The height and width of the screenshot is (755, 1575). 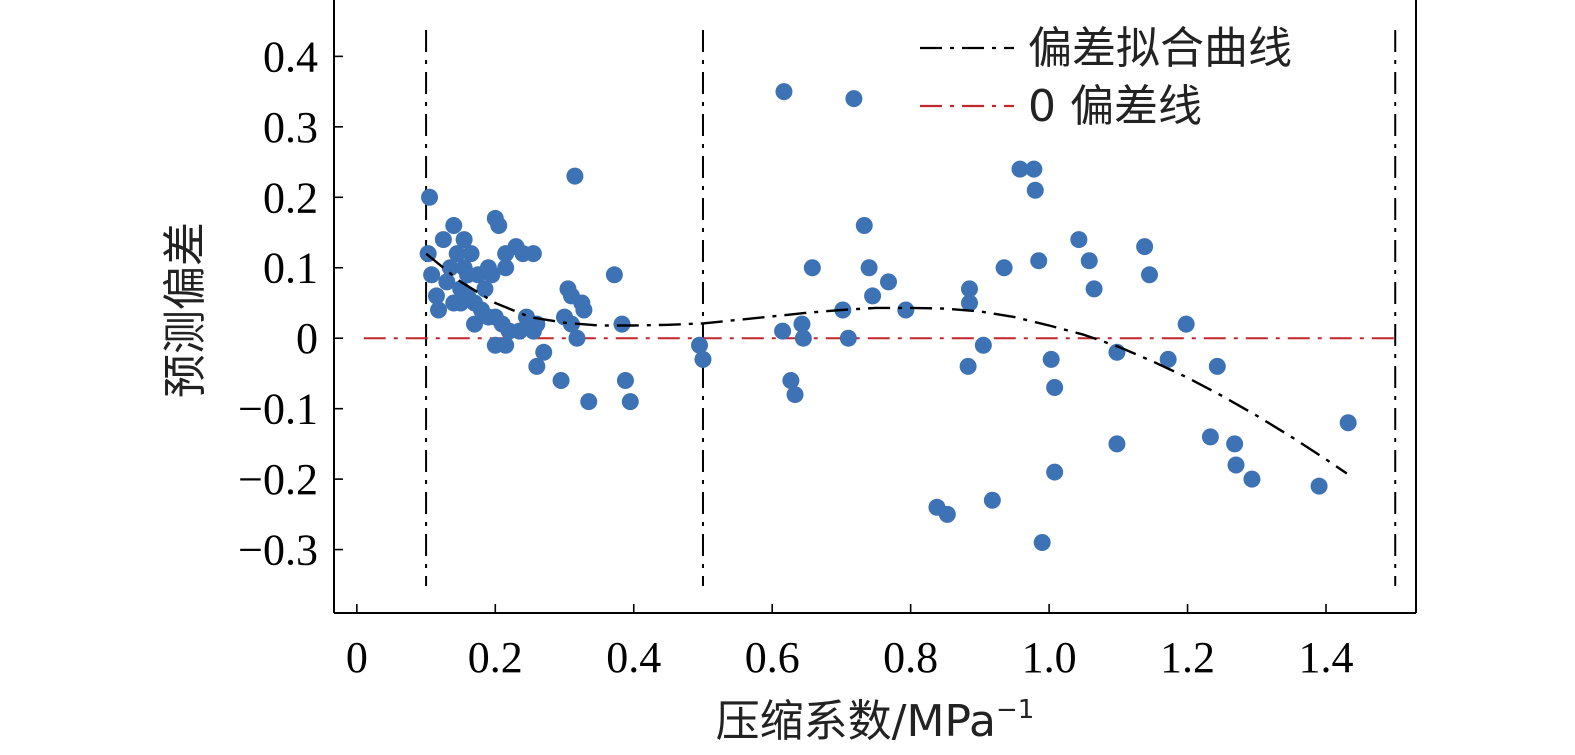 I want to click on x-axis-label-text: 压缩系数/MPa, so click(x=856, y=721).